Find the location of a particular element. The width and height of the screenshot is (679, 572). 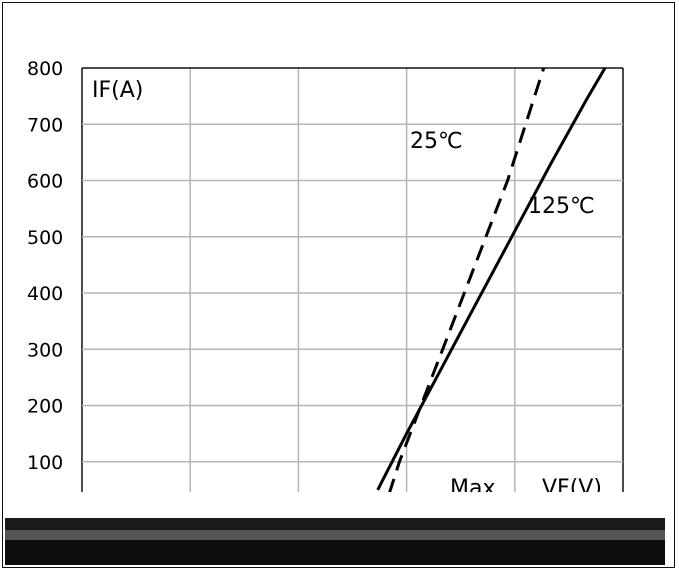

y-tick-label: 100 is located at coordinates (45, 463).